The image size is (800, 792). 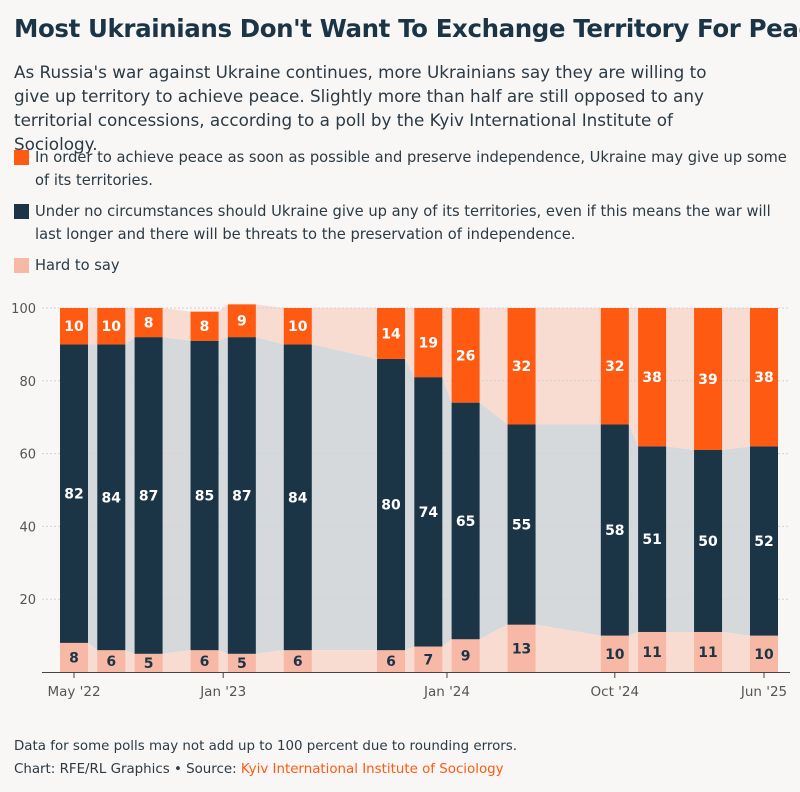 I want to click on y-tick-label: 20, so click(x=27, y=600).